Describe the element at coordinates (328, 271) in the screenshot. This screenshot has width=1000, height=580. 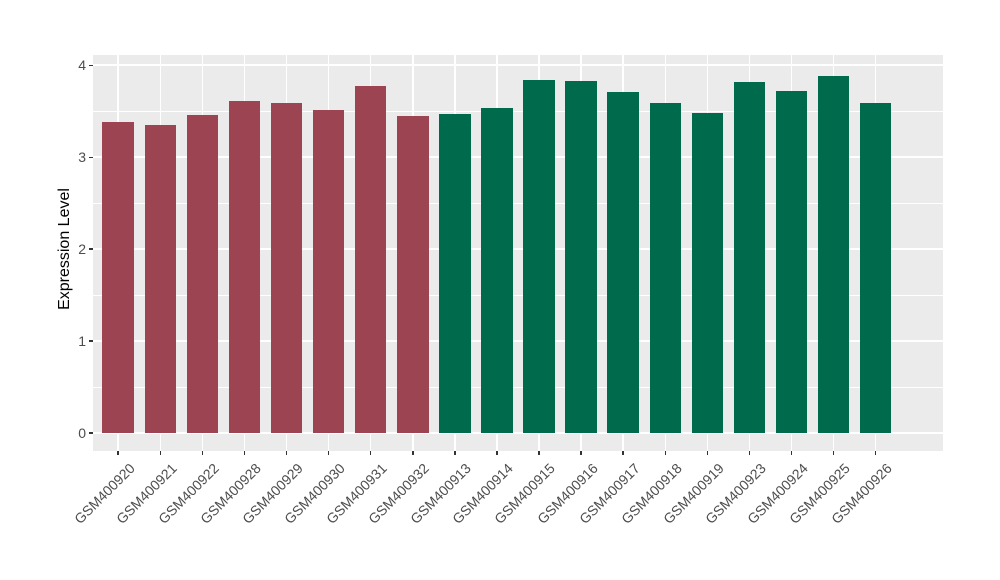
I see `bar-GSM400930` at that location.